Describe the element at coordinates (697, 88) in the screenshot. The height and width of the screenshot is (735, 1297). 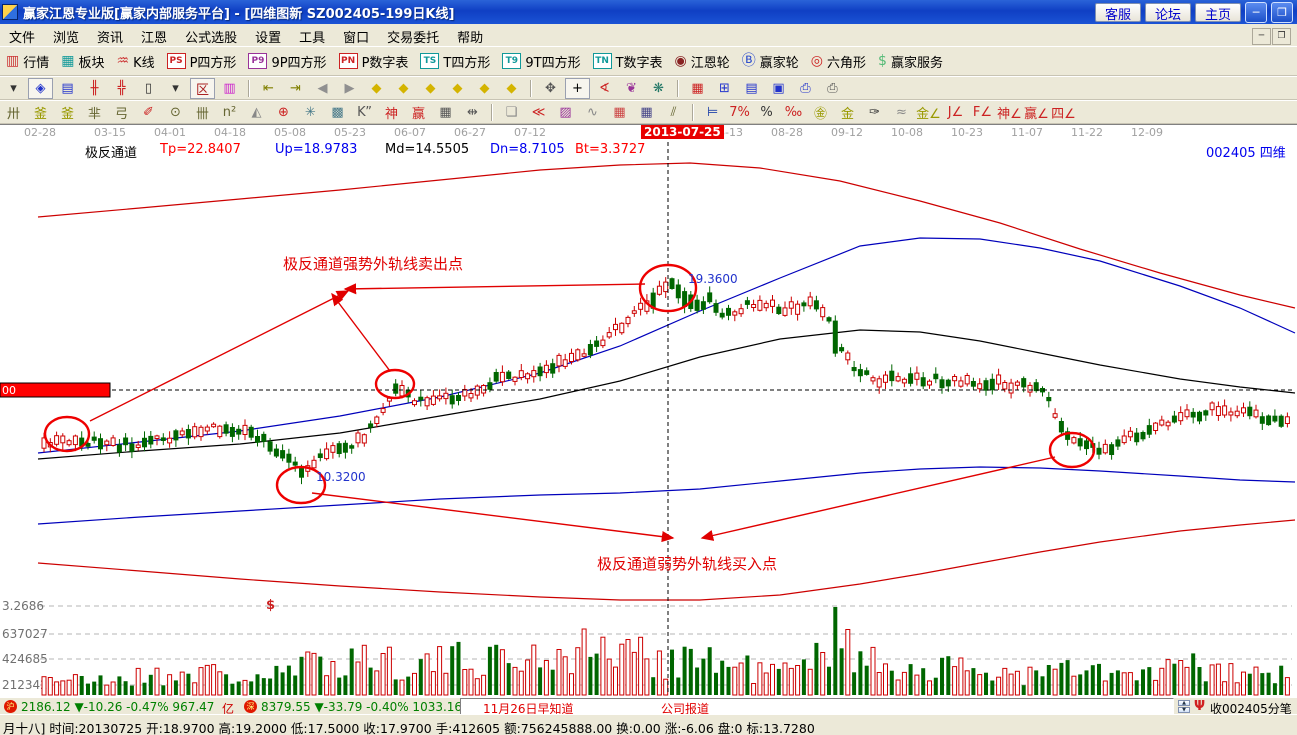
I see `calendar-icon: ▦` at that location.